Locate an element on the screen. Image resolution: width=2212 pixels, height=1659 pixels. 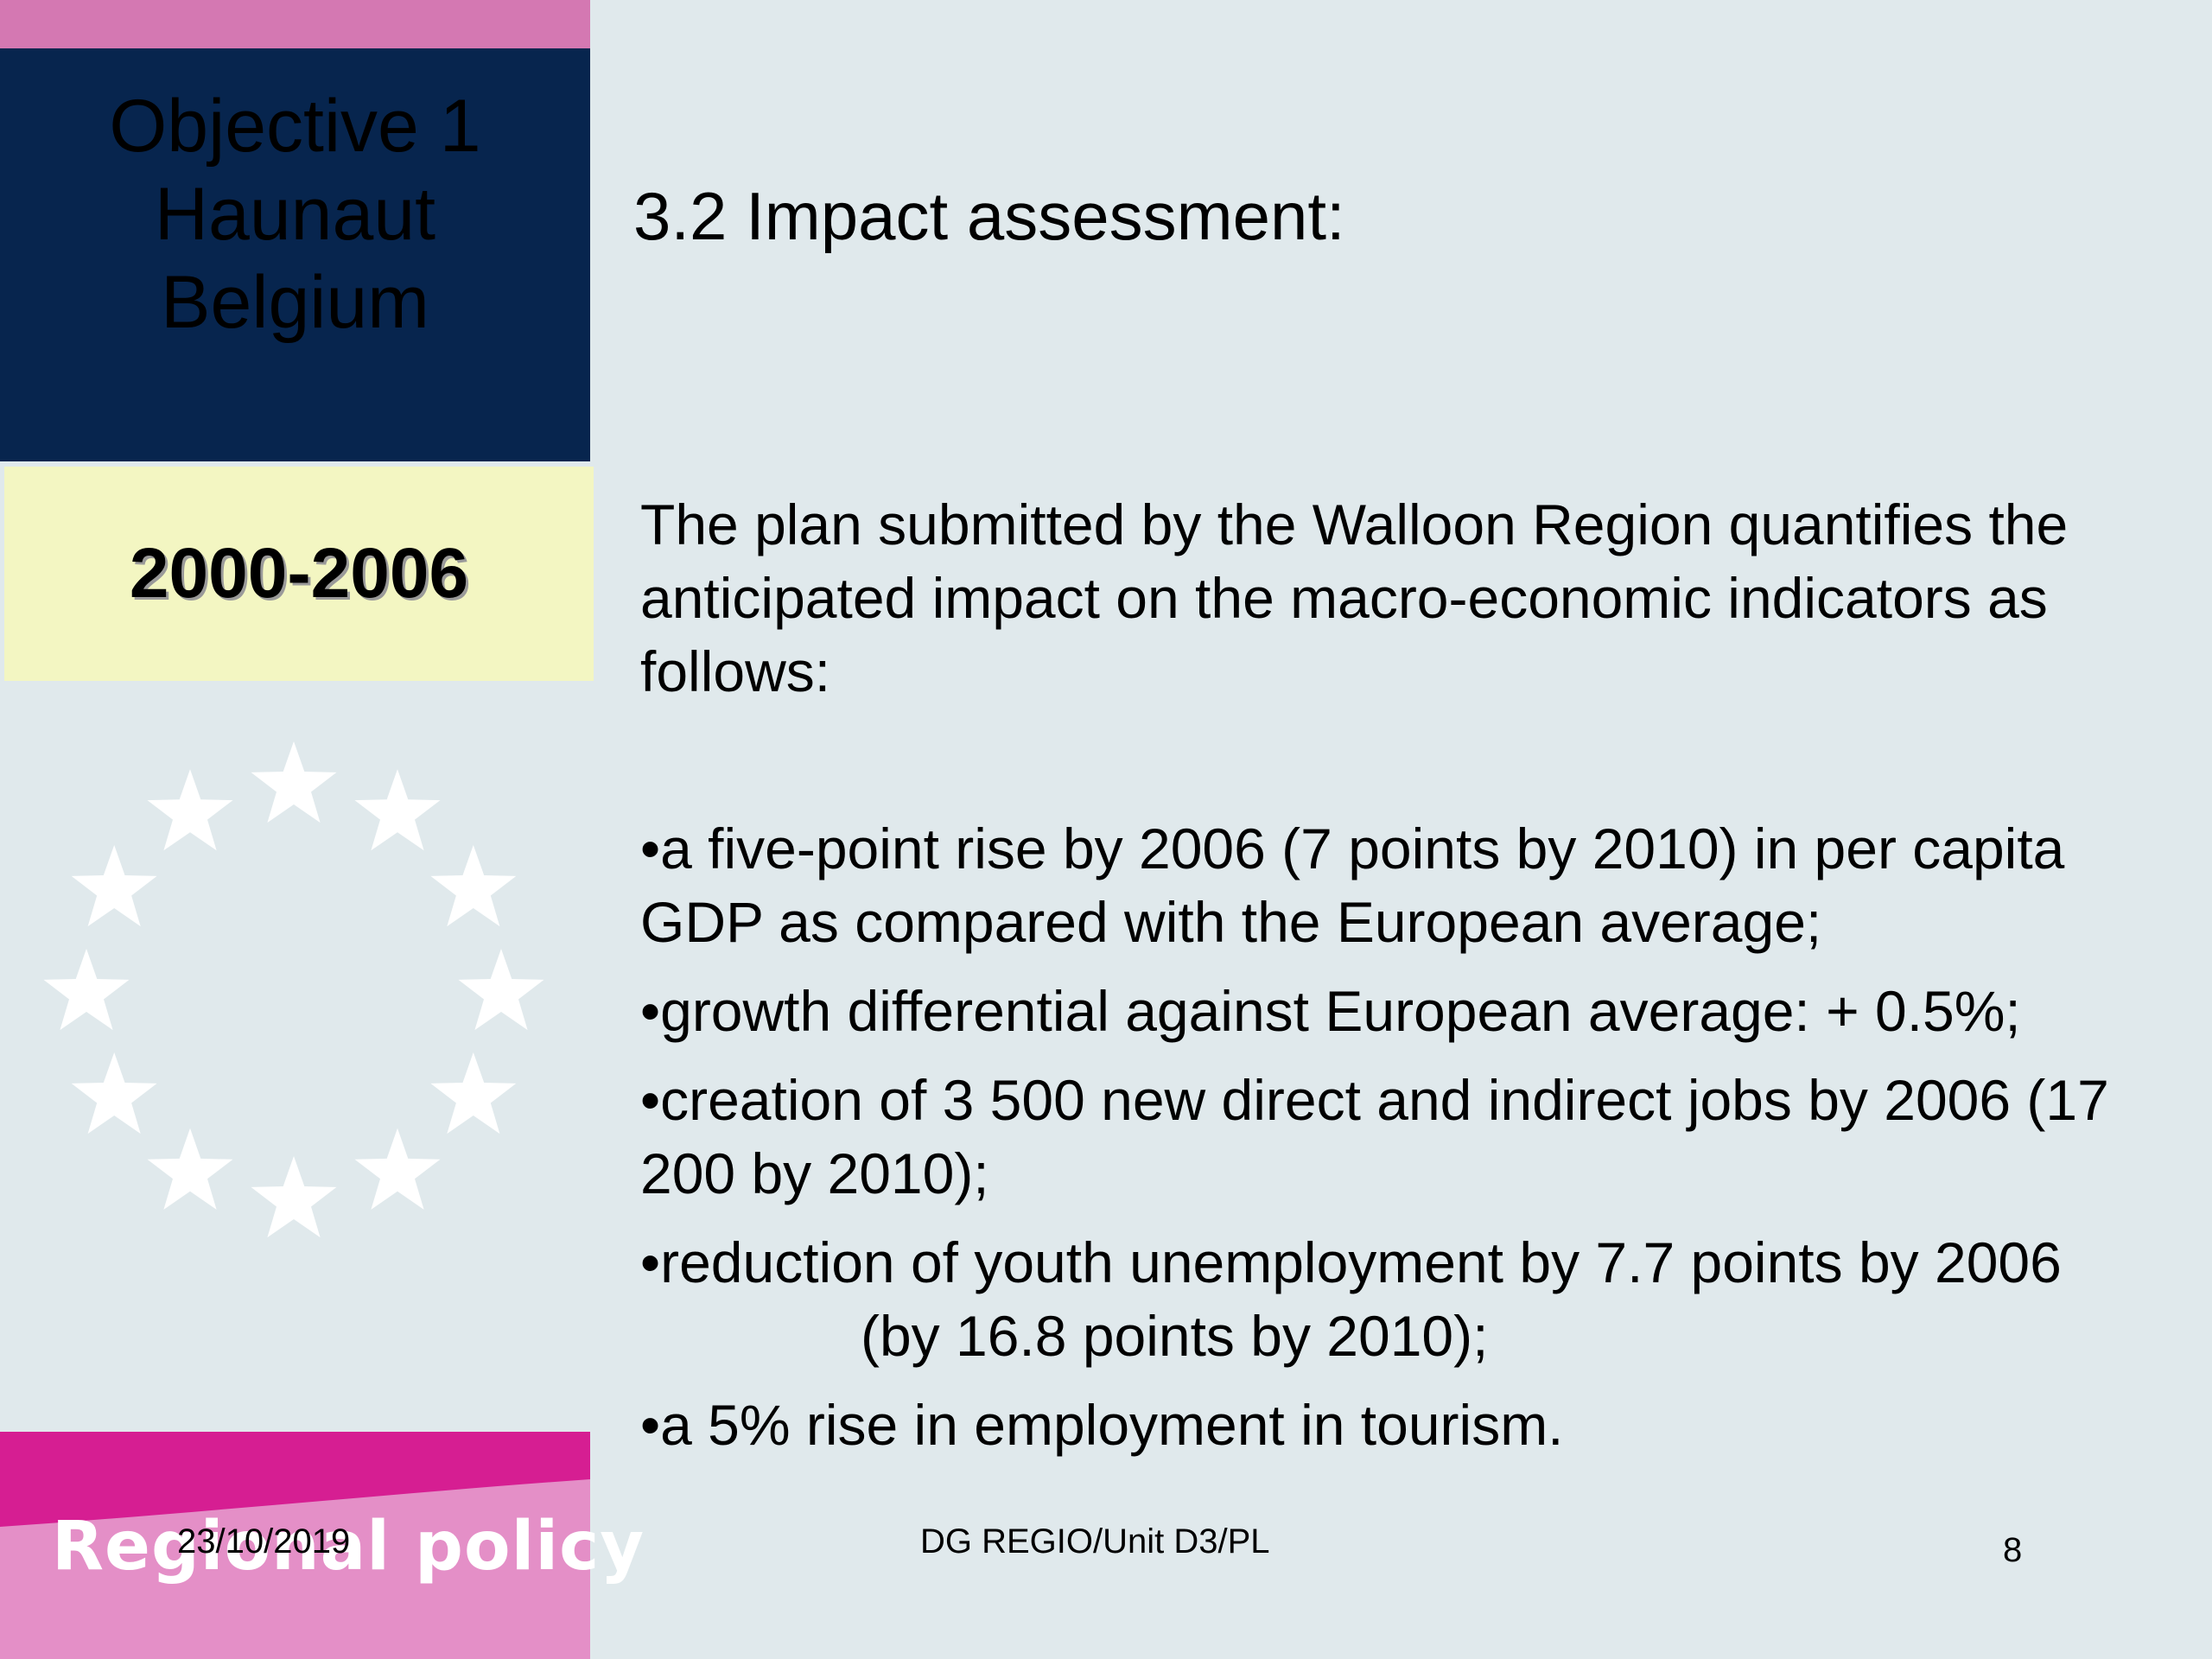
sidebar-title-line: Haunaut is located at coordinates (295, 214).